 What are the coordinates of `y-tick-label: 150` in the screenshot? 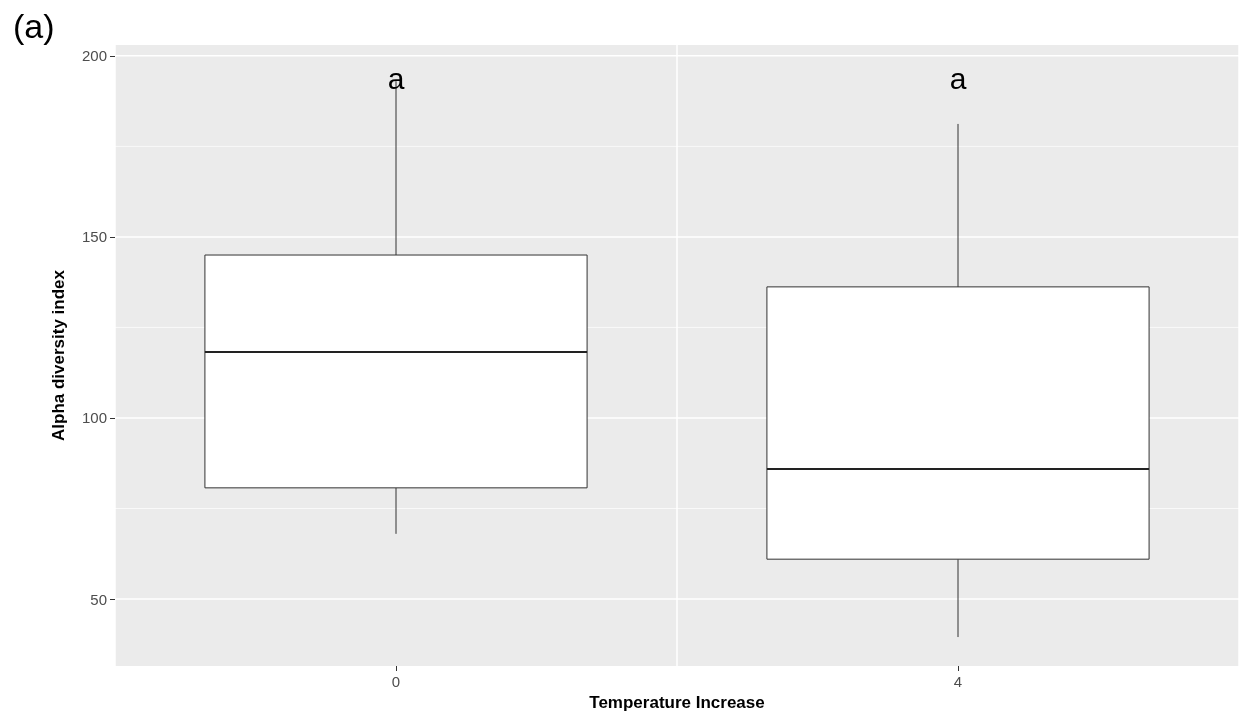 It's located at (94, 237).